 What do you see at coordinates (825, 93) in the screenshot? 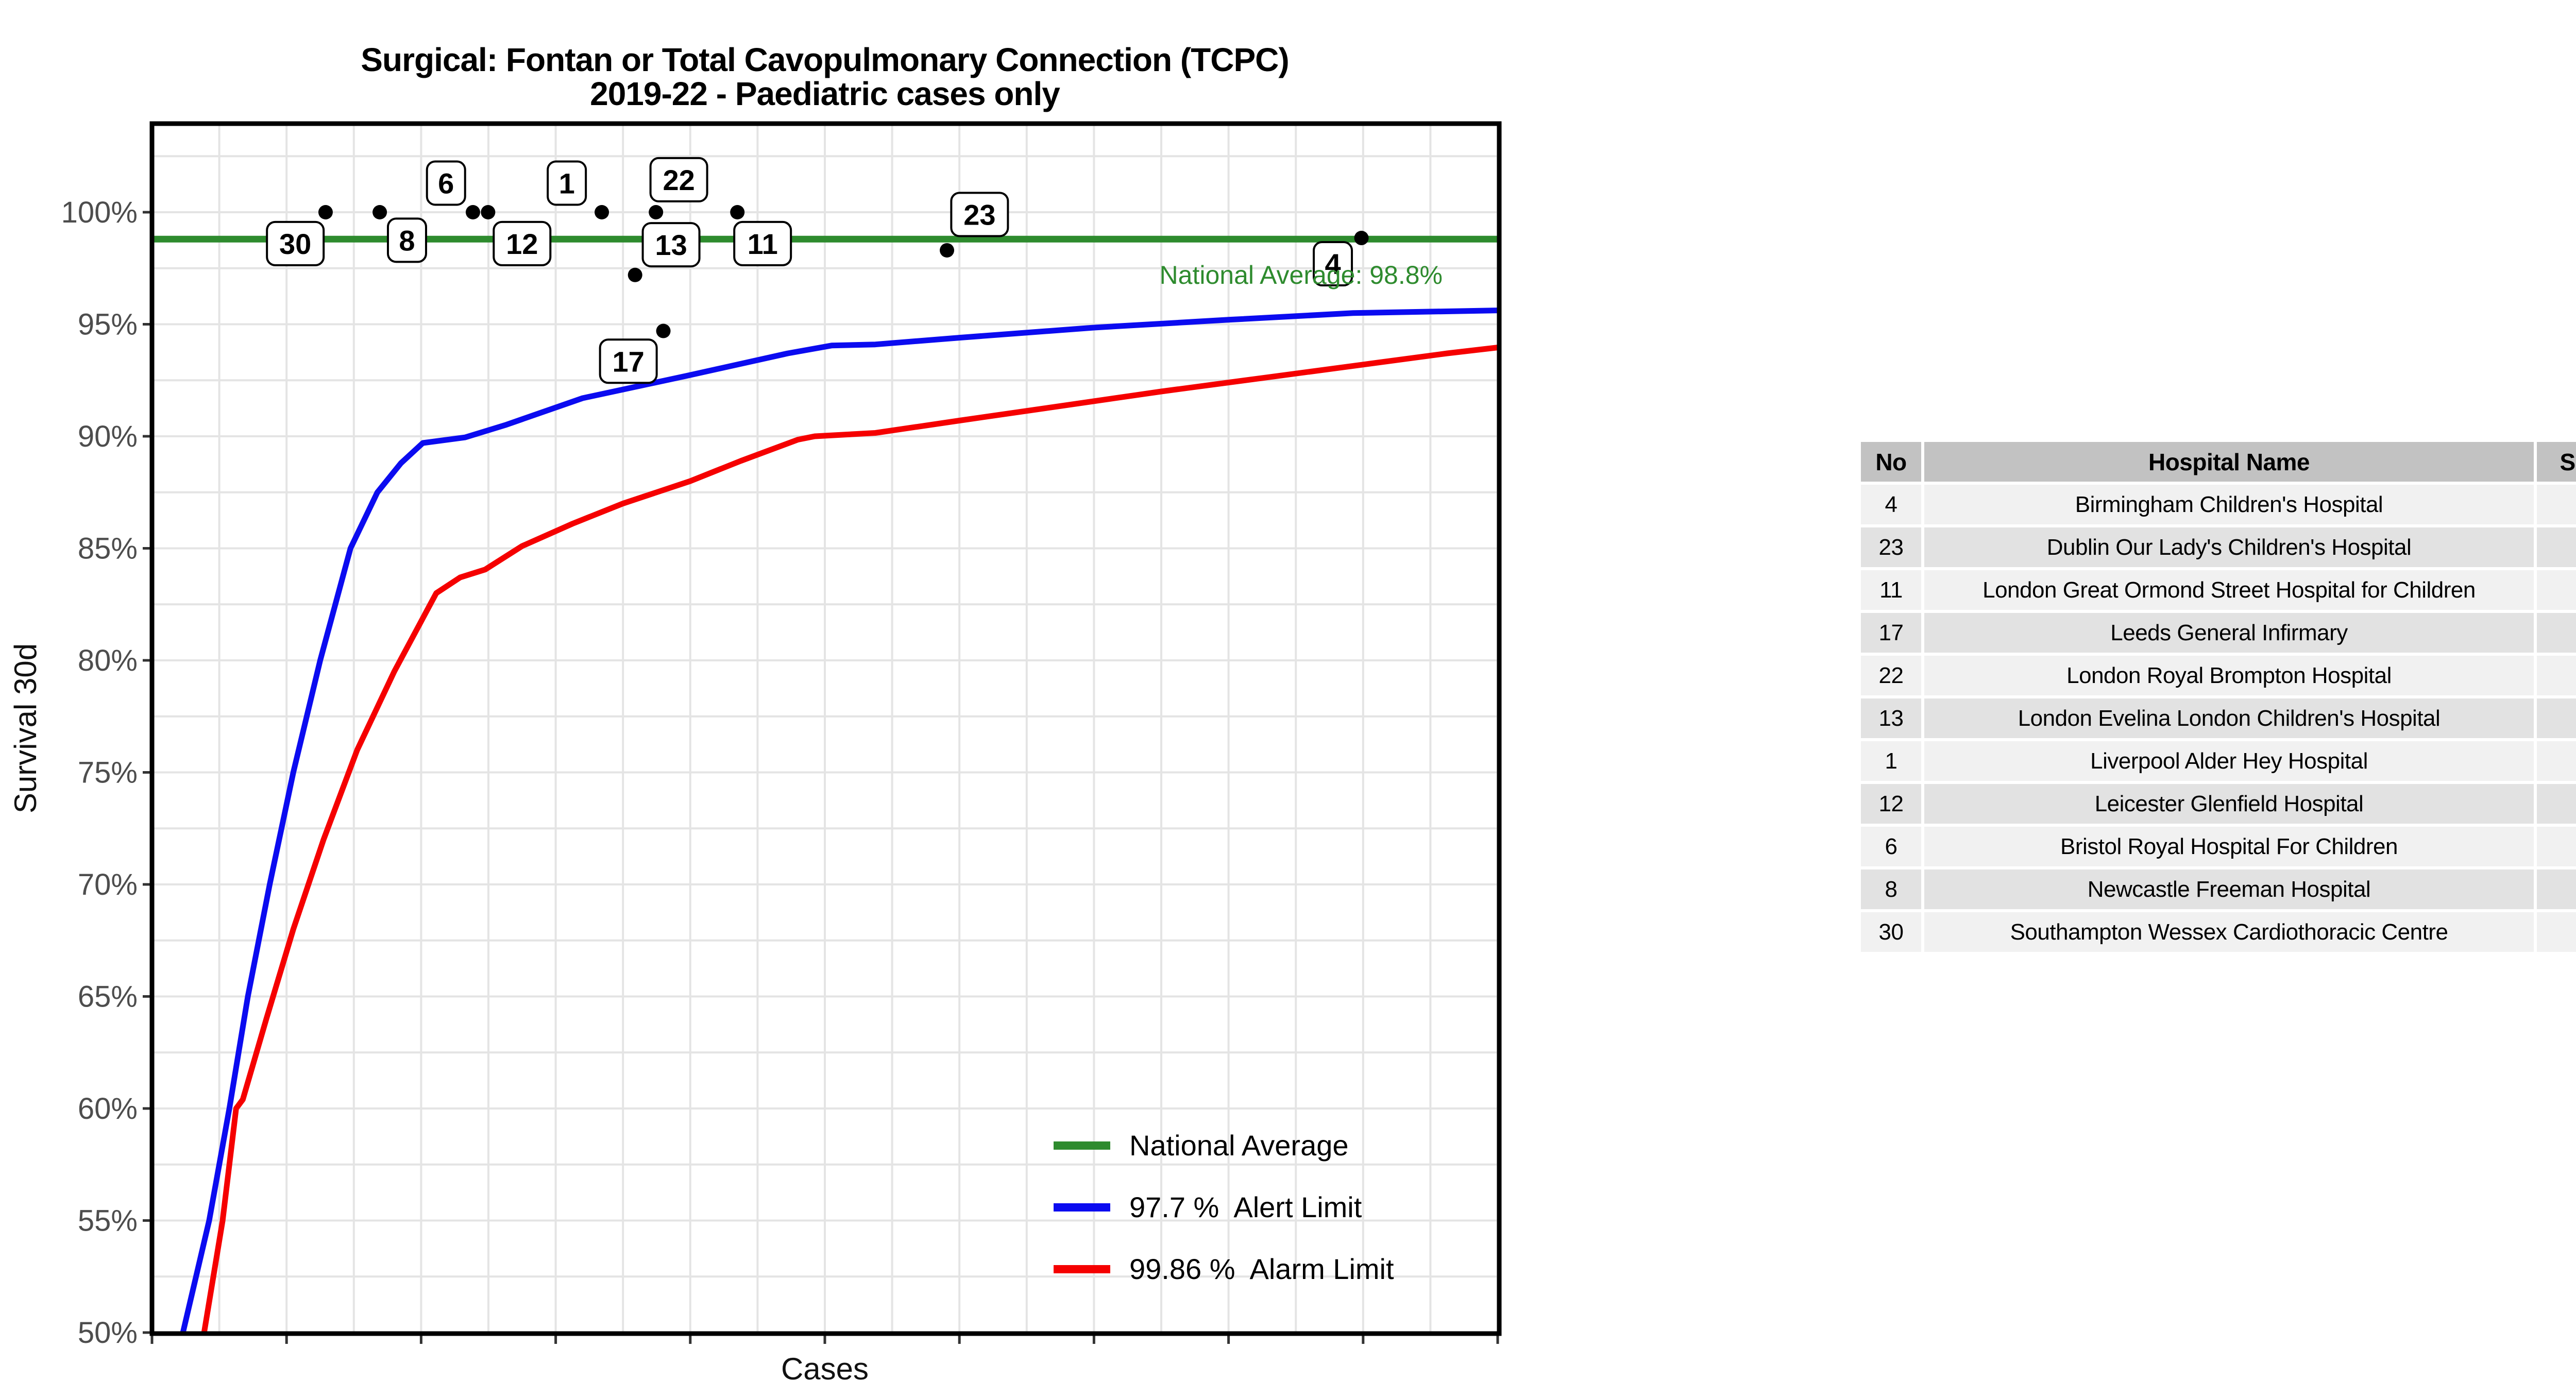
I see `chart-subtitle: 2019-22 - Paediatric cases only` at bounding box center [825, 93].